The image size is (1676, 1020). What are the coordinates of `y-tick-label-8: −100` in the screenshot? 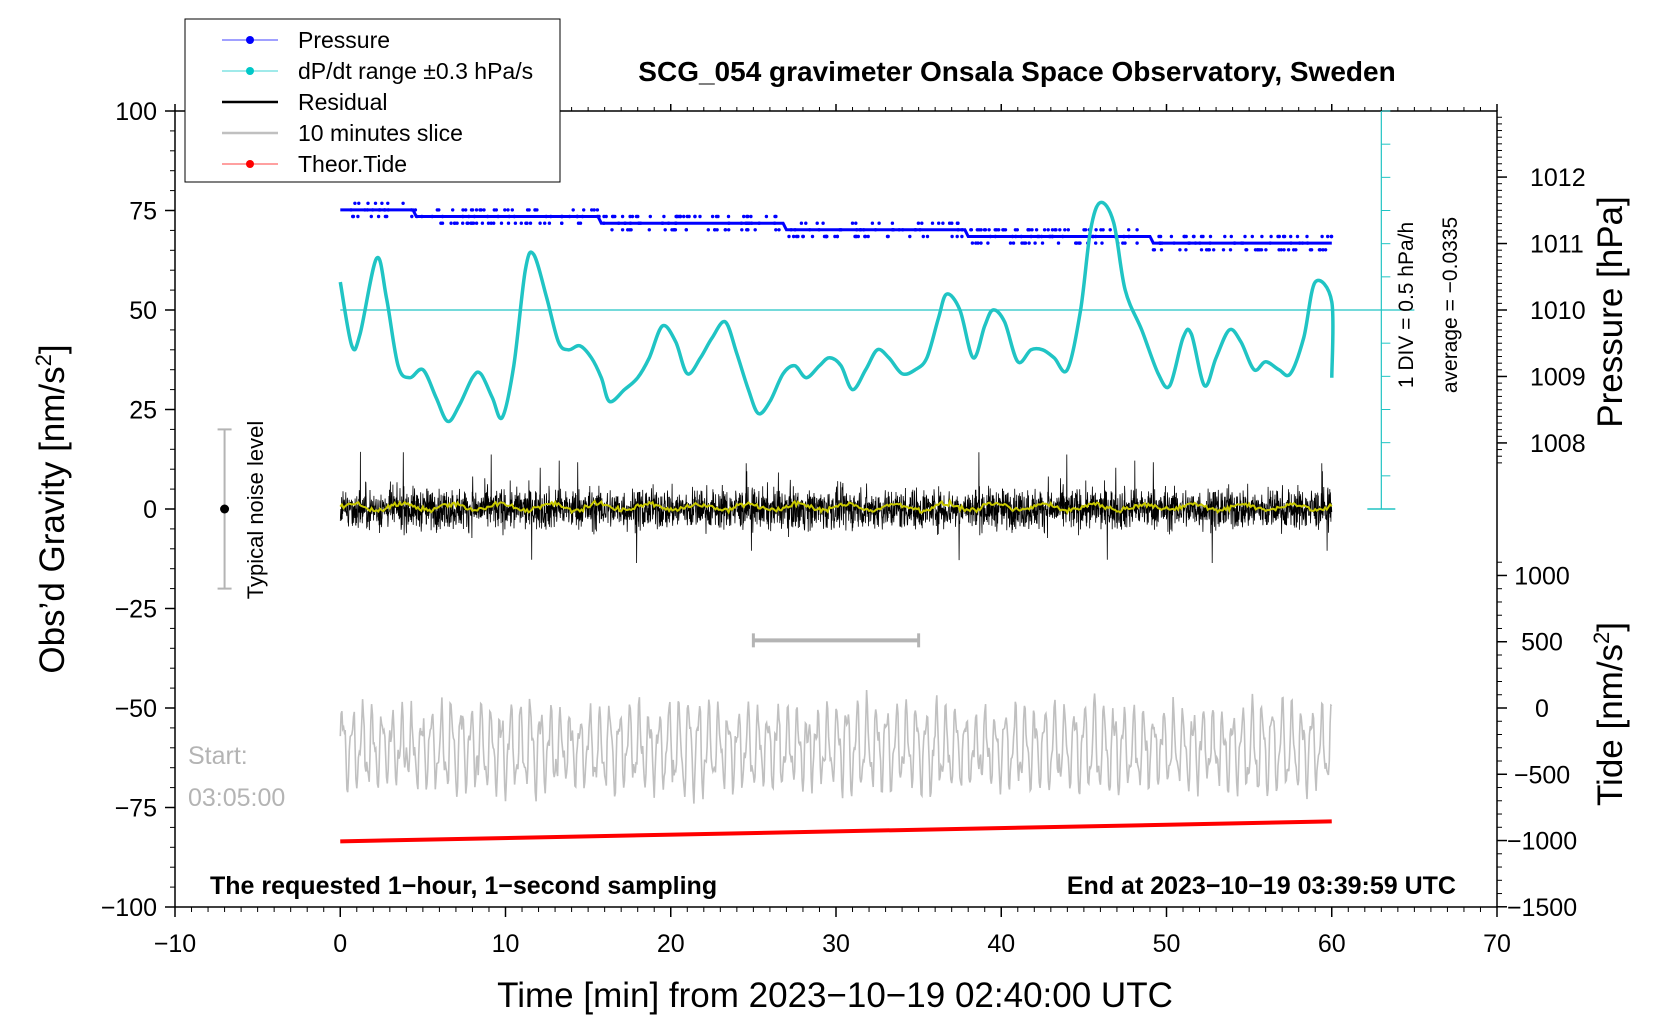 It's located at (129, 908).